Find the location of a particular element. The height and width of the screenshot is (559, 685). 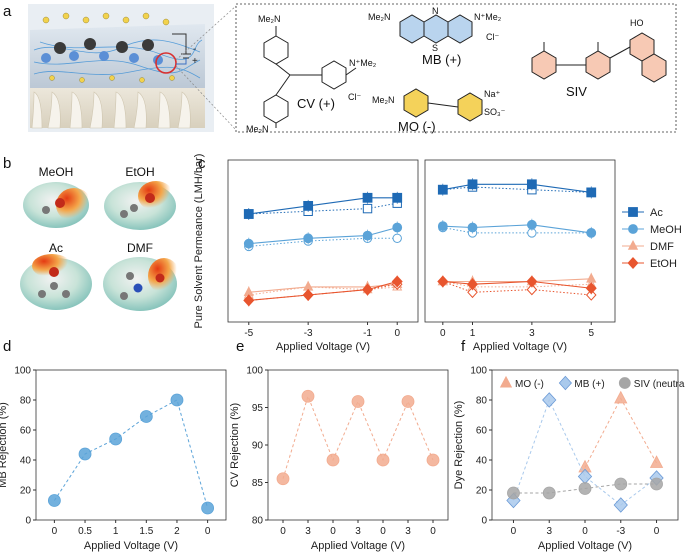

legend-label: SIV (neutral) is located at coordinates (659, 384).